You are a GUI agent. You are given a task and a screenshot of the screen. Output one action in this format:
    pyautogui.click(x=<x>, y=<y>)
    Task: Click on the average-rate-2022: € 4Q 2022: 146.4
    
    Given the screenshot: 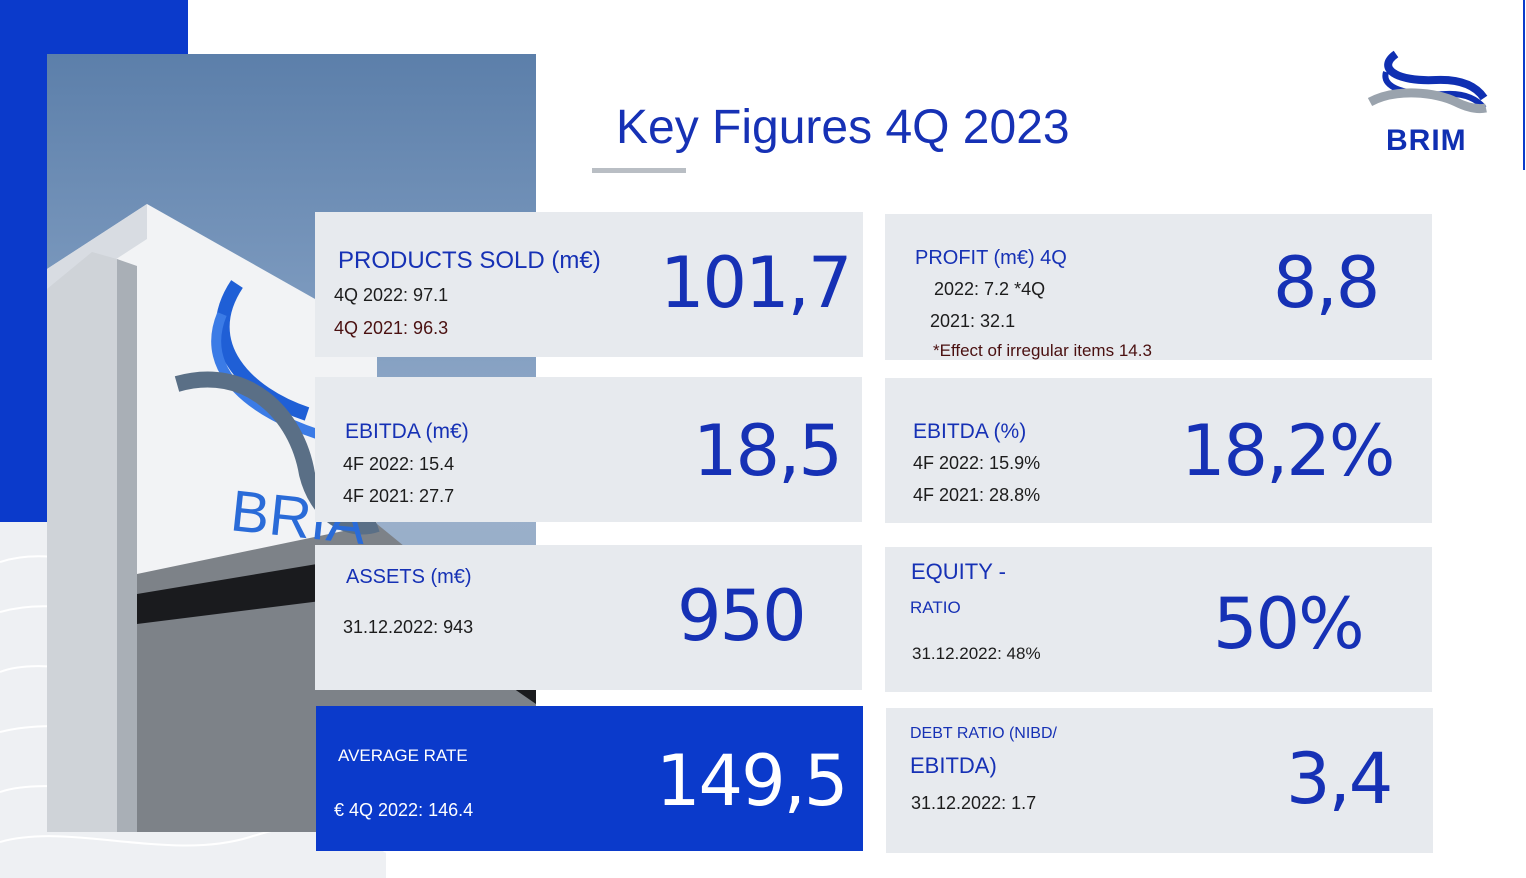 What is the action you would take?
    pyautogui.click(x=404, y=810)
    